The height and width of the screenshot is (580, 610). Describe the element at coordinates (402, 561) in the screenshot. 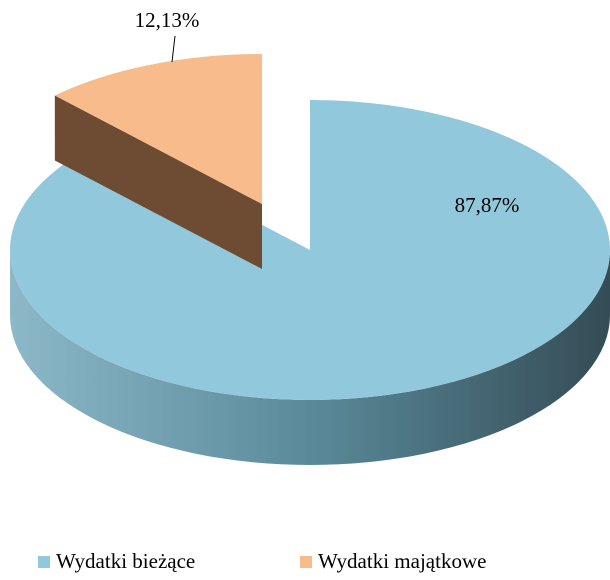

I see `legend-label: Wydatki majątkowe` at that location.